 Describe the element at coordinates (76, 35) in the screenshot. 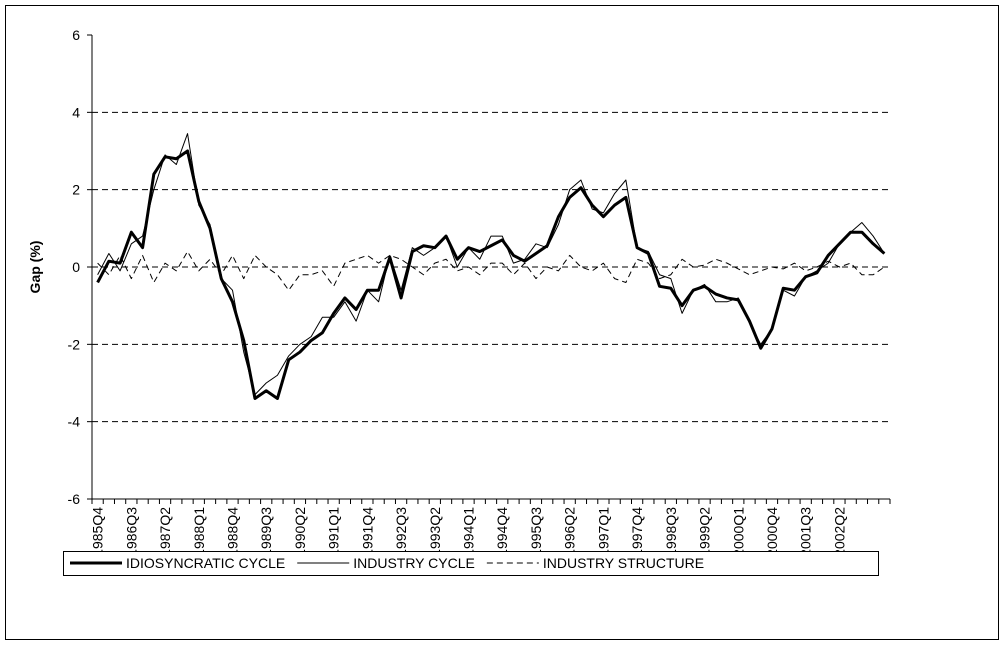

I see `y-tick-label: 6` at that location.